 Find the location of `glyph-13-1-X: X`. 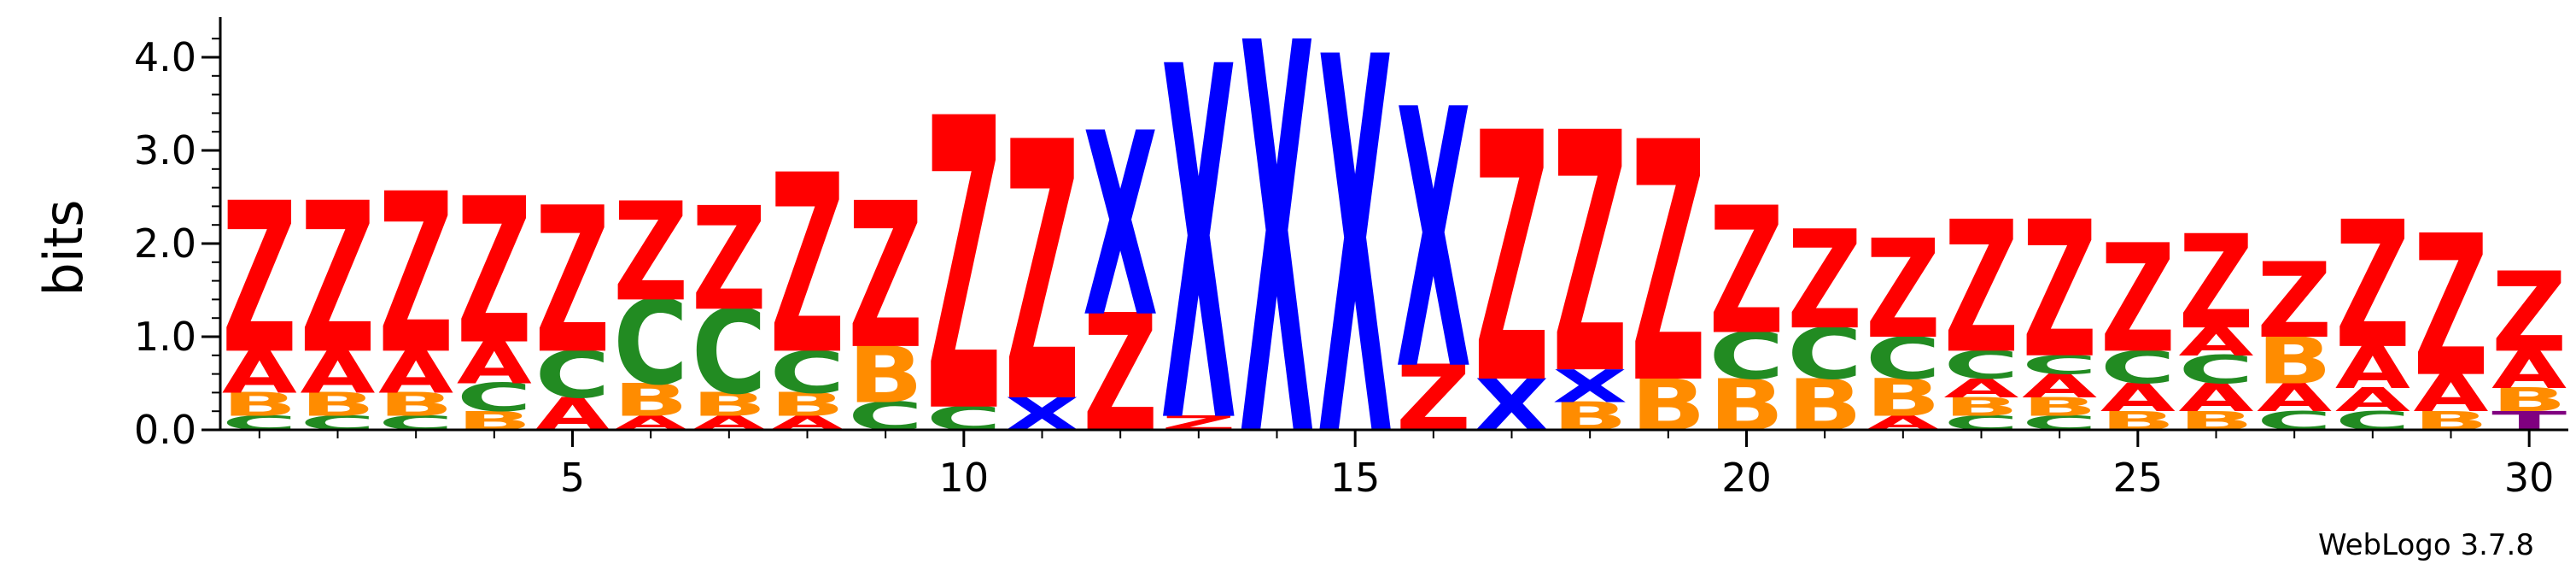

glyph-13-1-X: X is located at coordinates (1198, 266).